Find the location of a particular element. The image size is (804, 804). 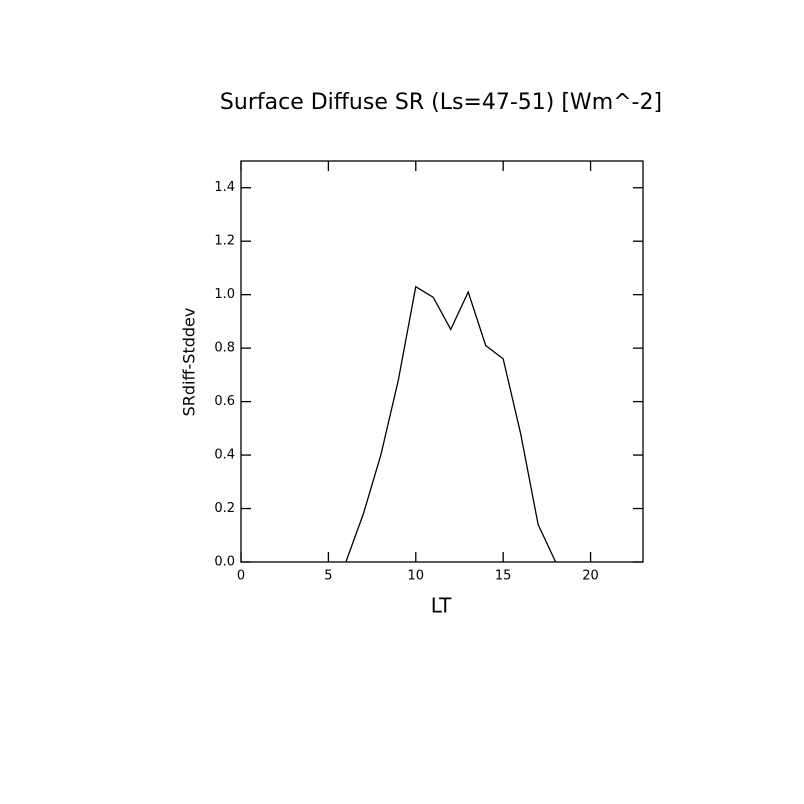

x-tick-label: 0 is located at coordinates (241, 576).